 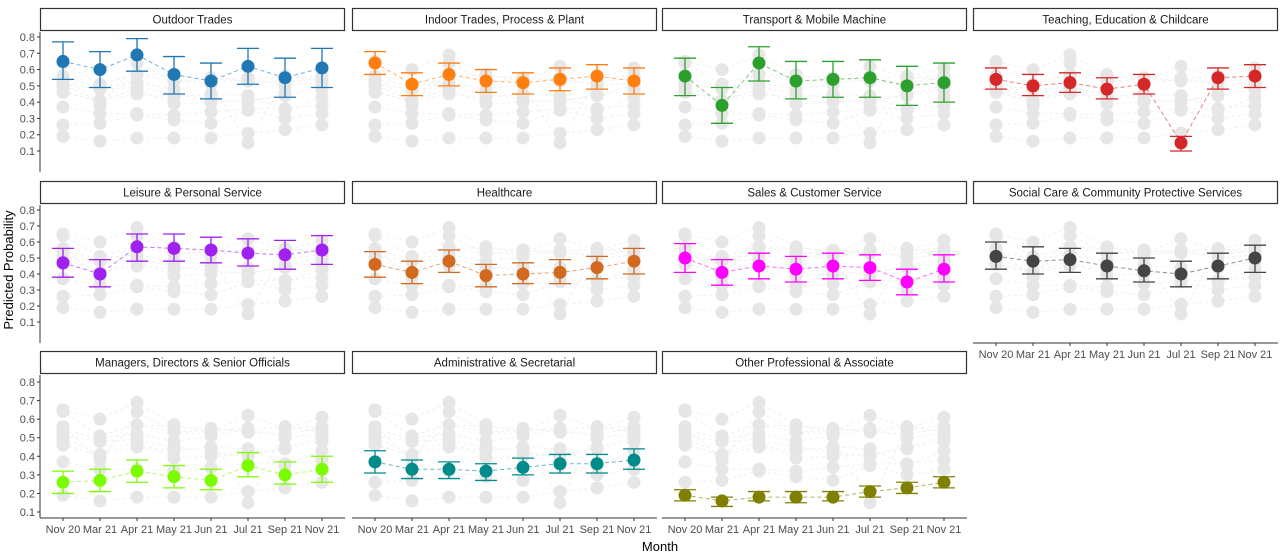 I want to click on background-series-line, so click(x=192, y=88).